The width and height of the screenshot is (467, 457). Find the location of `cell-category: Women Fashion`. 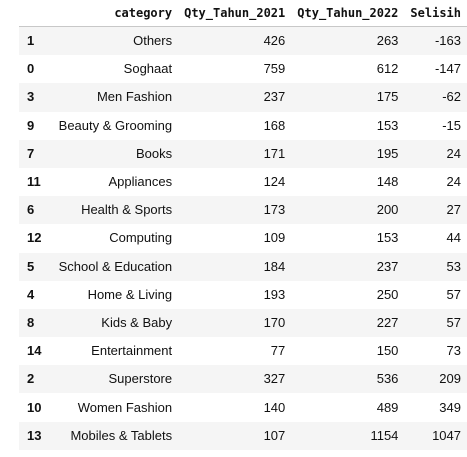

cell-category: Women Fashion is located at coordinates (125, 407).